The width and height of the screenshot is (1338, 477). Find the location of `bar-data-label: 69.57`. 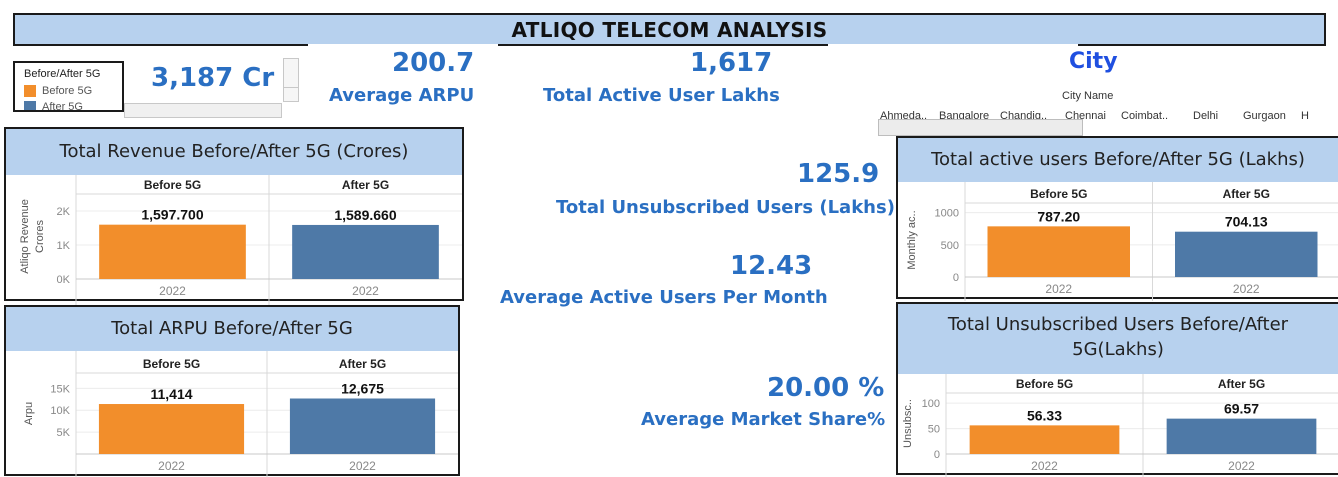

bar-data-label: 69.57 is located at coordinates (1241, 409).